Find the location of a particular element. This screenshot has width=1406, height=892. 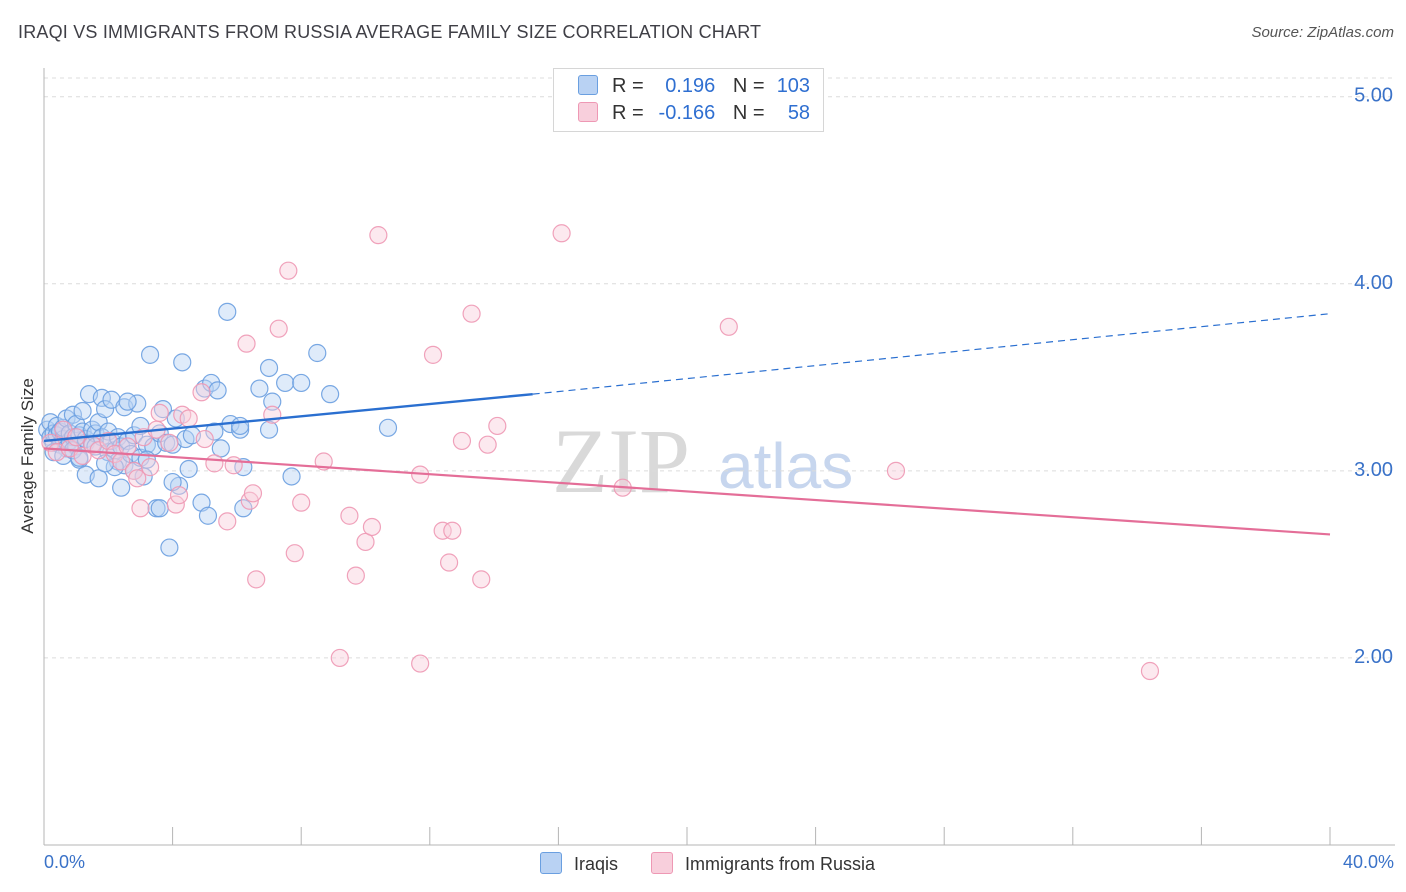

trend-line-iraqis is located at coordinates (288, 417).